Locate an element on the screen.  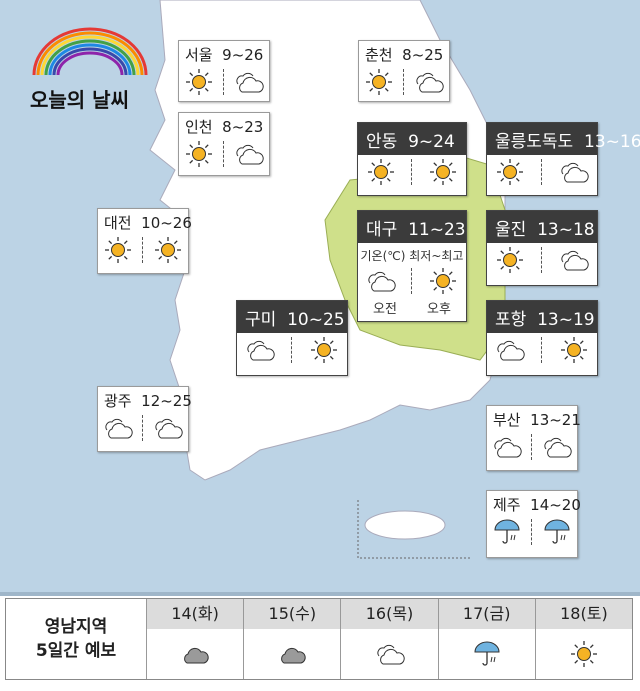
am-label: 오전 is located at coordinates (385, 309).